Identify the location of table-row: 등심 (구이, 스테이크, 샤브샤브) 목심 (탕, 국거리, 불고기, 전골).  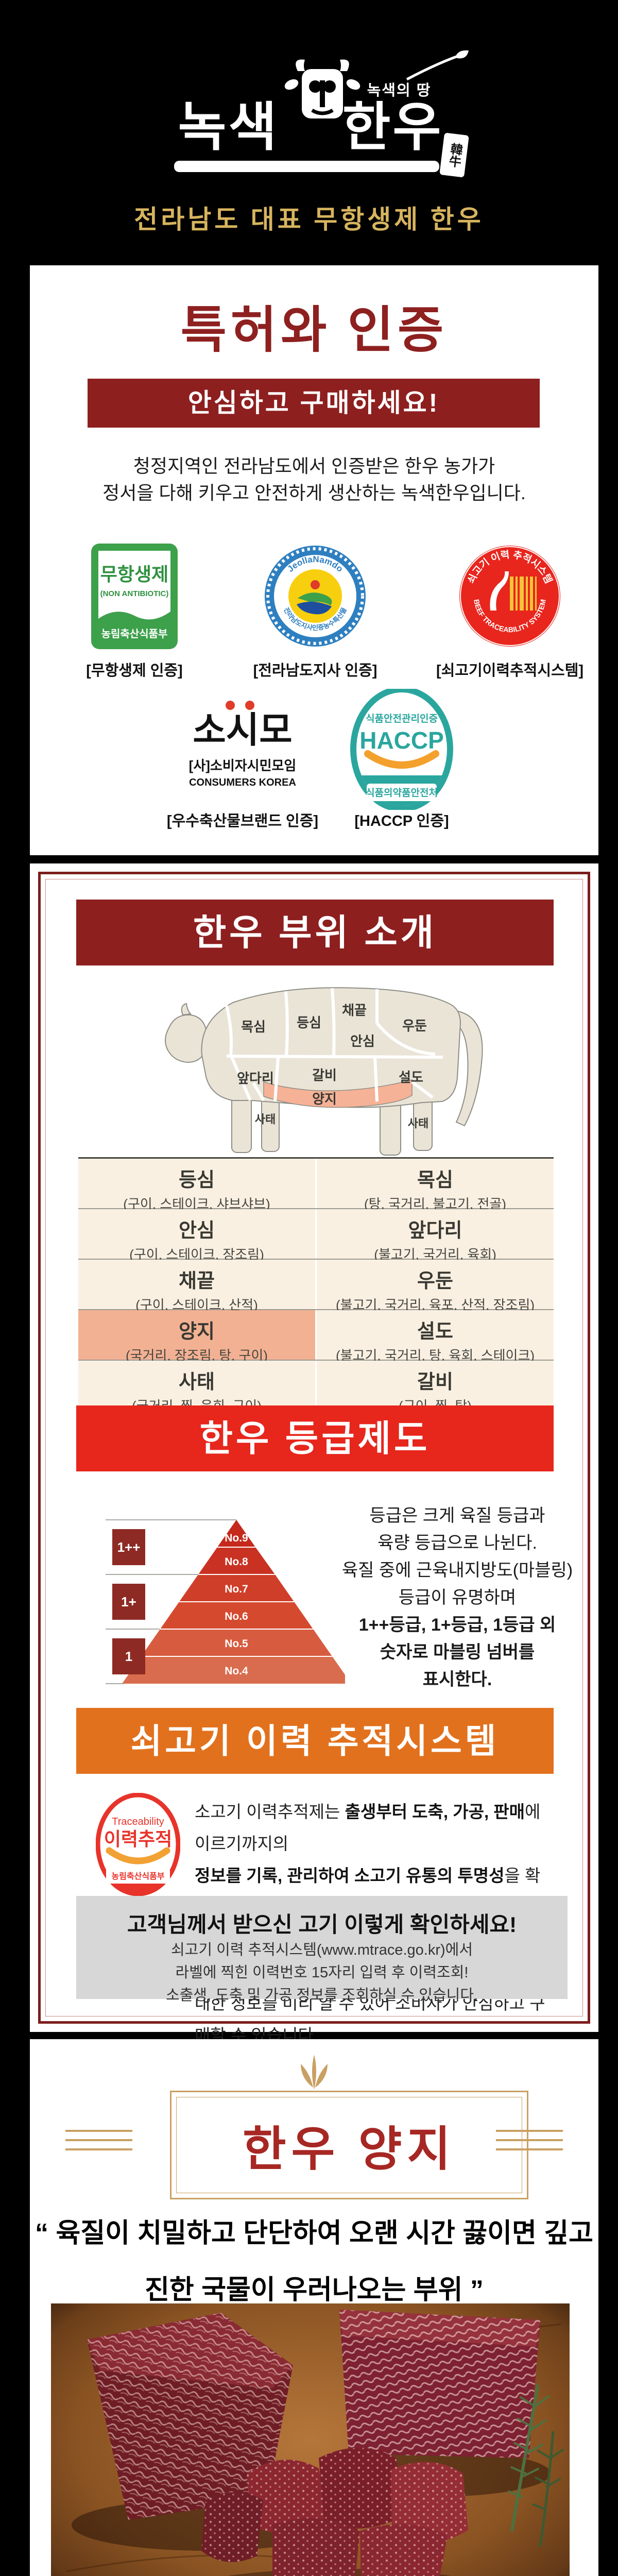
(316, 1185).